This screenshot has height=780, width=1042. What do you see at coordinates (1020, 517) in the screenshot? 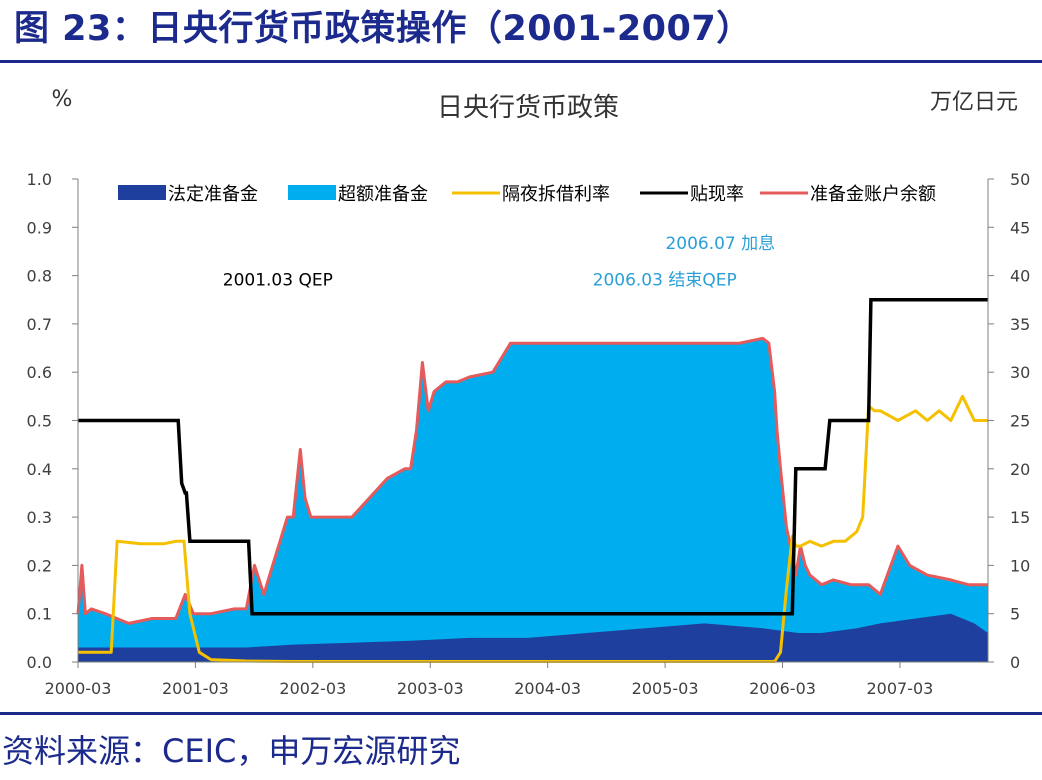
I see `right-tick-label: 15` at bounding box center [1020, 517].